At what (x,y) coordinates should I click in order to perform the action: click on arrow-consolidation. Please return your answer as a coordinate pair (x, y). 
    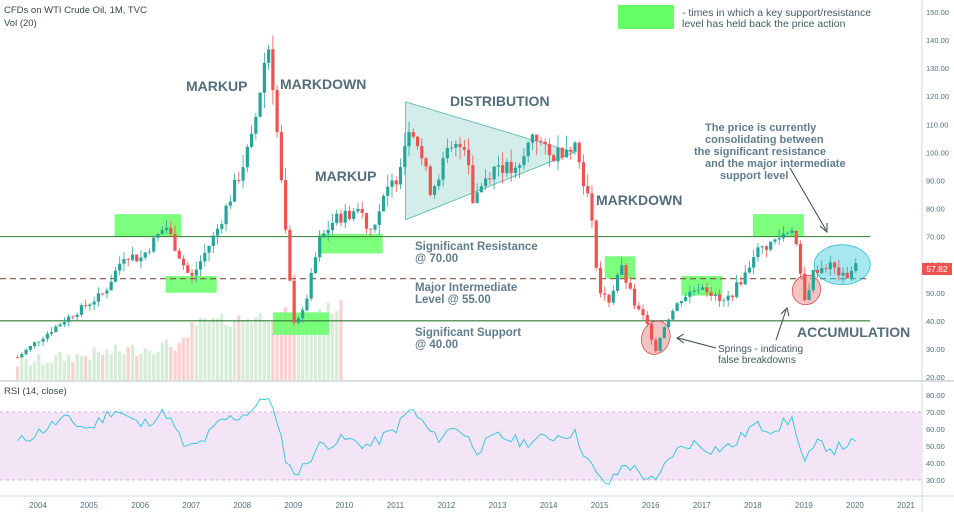
    Looking at the image, I should click on (808, 199).